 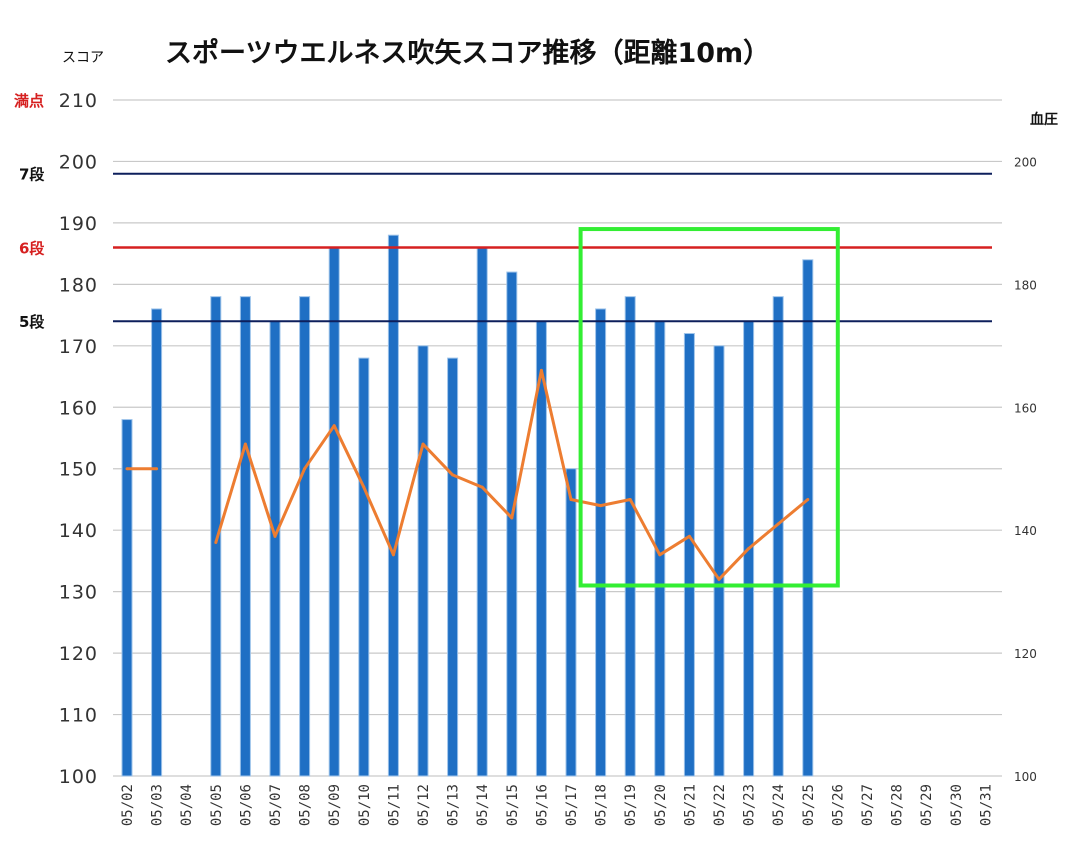 What do you see at coordinates (78, 593) in the screenshot?
I see `y-tick-label: 130` at bounding box center [78, 593].